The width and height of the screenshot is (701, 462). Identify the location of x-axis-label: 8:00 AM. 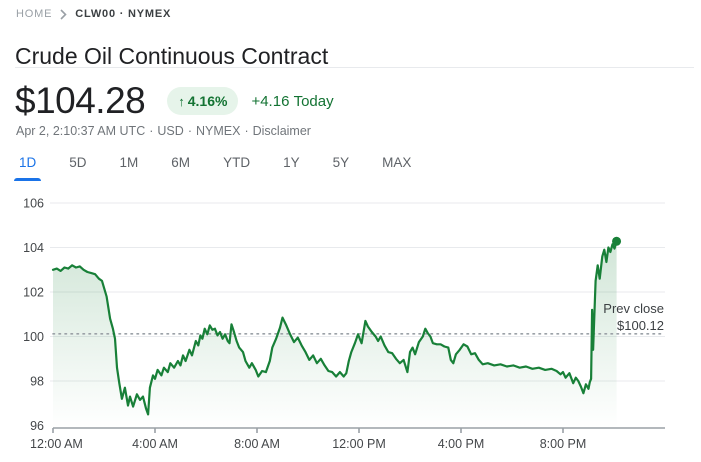
(257, 444).